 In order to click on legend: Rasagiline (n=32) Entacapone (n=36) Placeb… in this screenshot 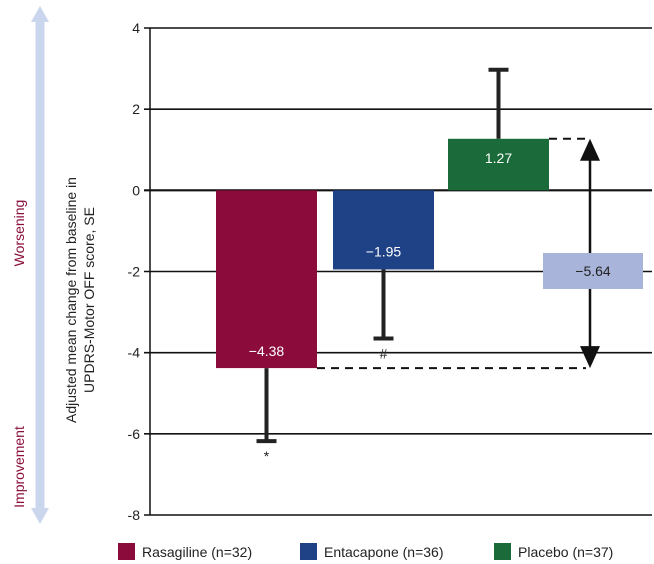, I will do `click(365, 551)`.